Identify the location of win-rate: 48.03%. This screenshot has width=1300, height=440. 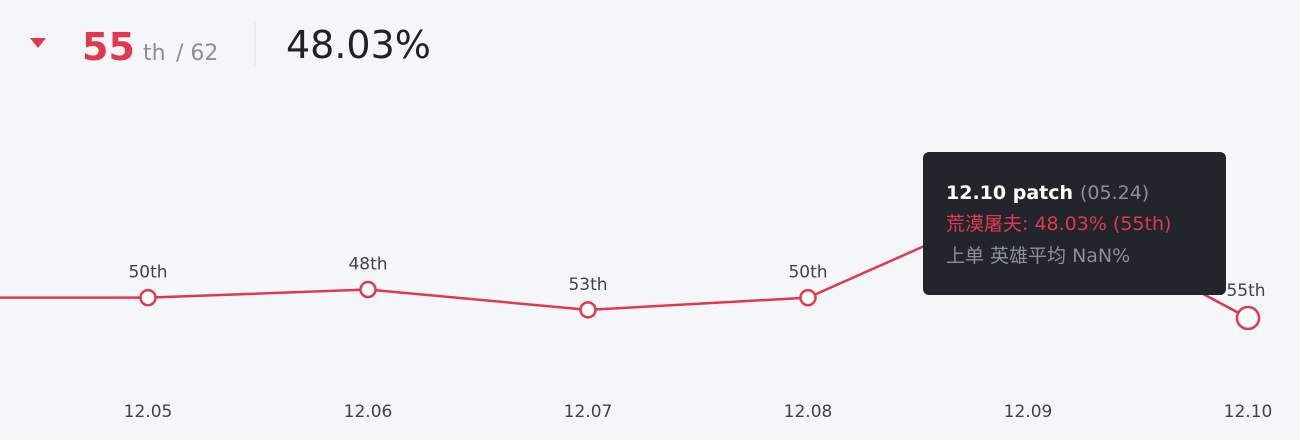
(358, 45).